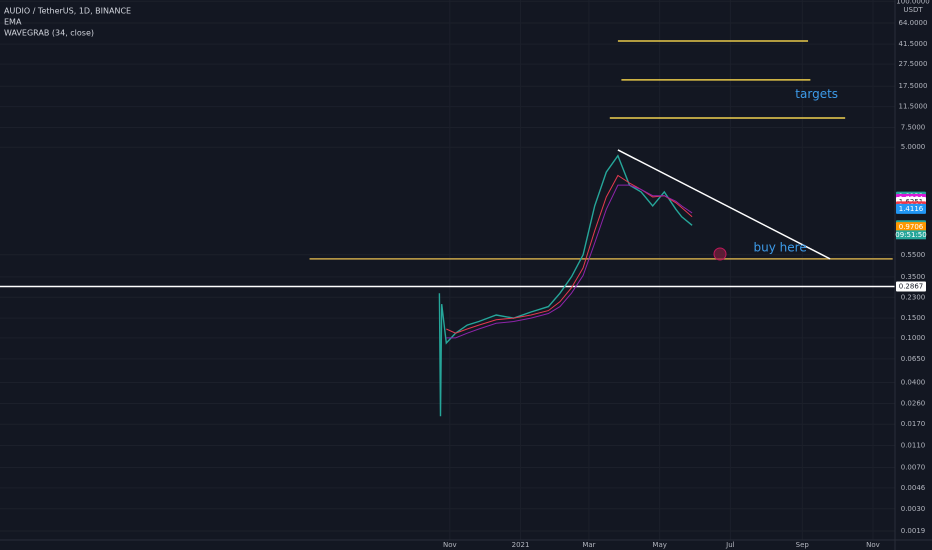 The height and width of the screenshot is (550, 932). Describe the element at coordinates (912, 2) in the screenshot. I see `y-tick-label: 100.0000` at that location.